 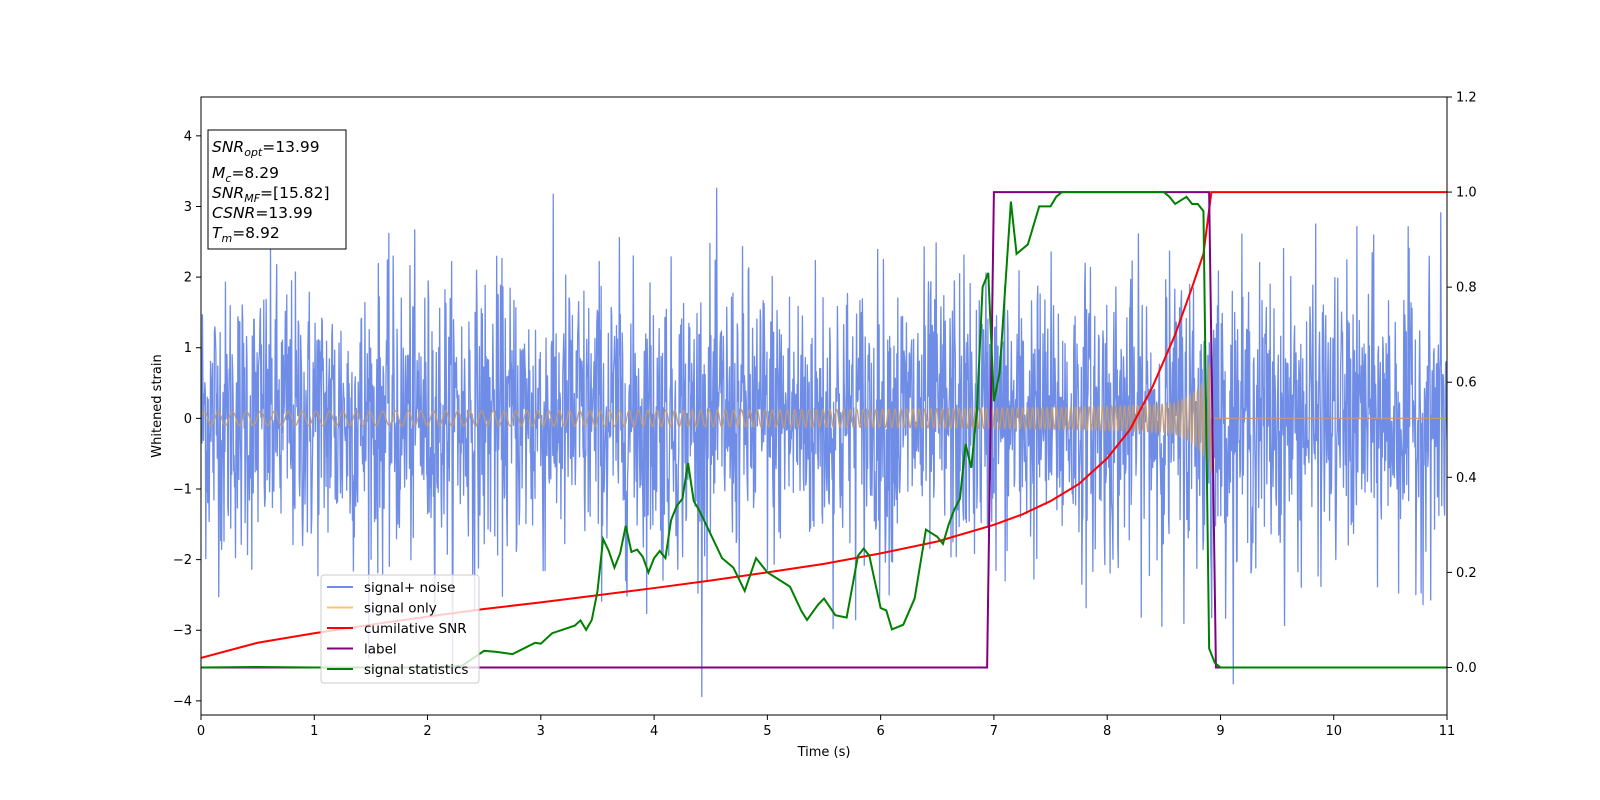 I want to click on y-axis-ticks: −4 −3 −2 −1 0 1 2 3 4, so click(x=187, y=419).